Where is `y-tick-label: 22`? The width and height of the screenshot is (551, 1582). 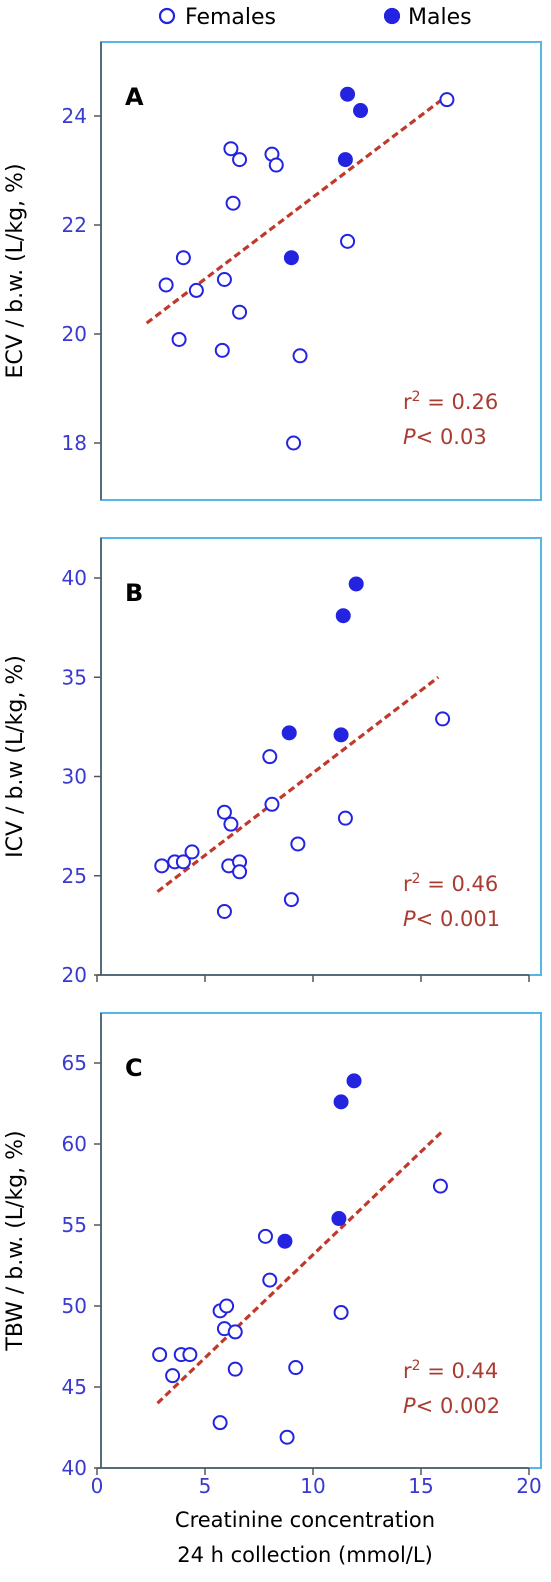 y-tick-label: 22 is located at coordinates (74, 225).